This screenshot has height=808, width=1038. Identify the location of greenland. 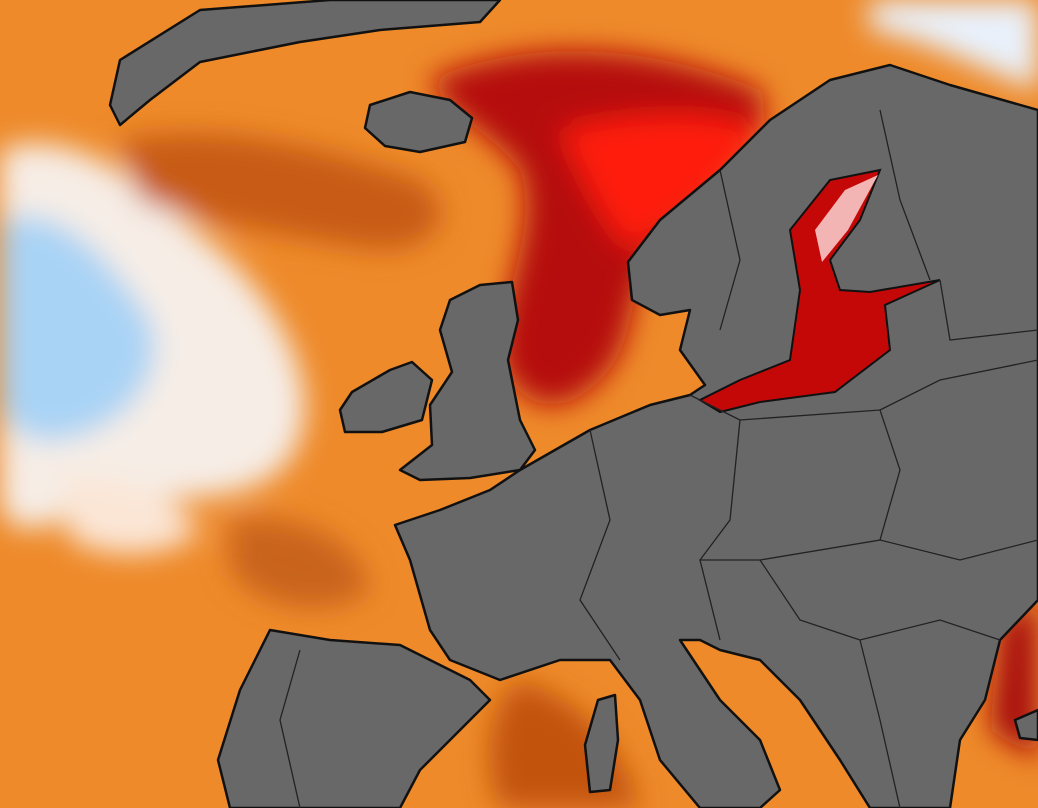
(305, 63).